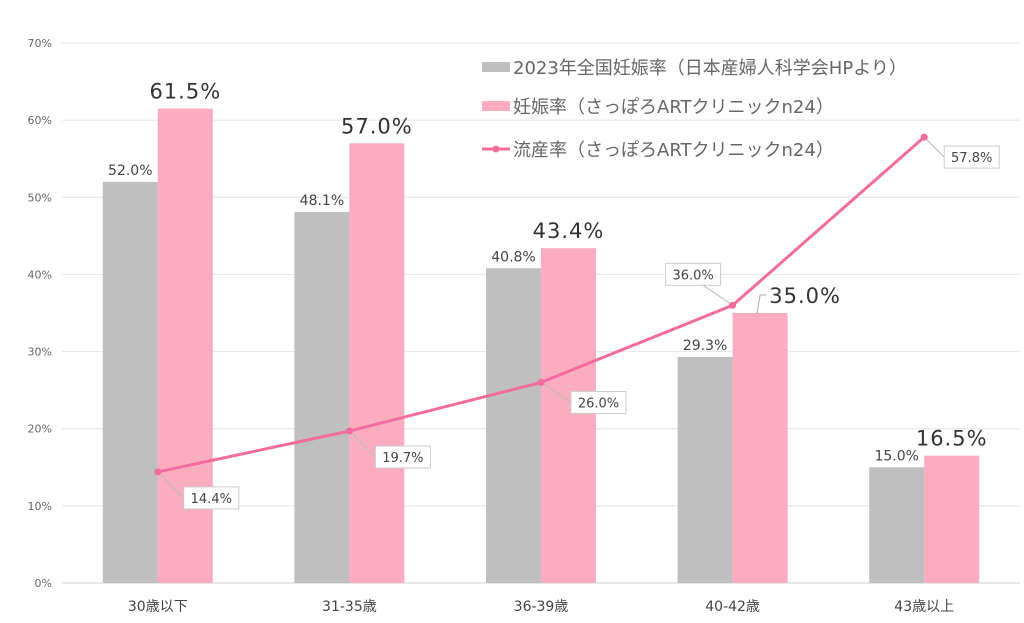 This screenshot has height=623, width=1024. Describe the element at coordinates (710, 68) in the screenshot. I see `legend-label: 2023年全国妊娠率（日本産婦人科学会HPより）` at that location.